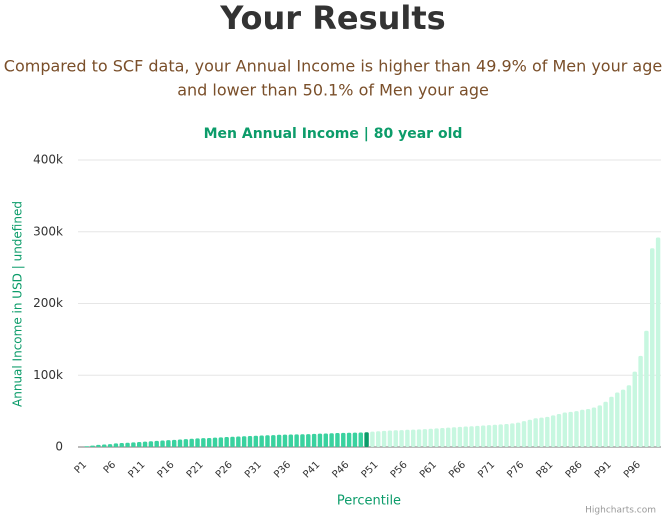  What do you see at coordinates (545, 469) in the screenshot?
I see `x-tick-label: P81` at bounding box center [545, 469].